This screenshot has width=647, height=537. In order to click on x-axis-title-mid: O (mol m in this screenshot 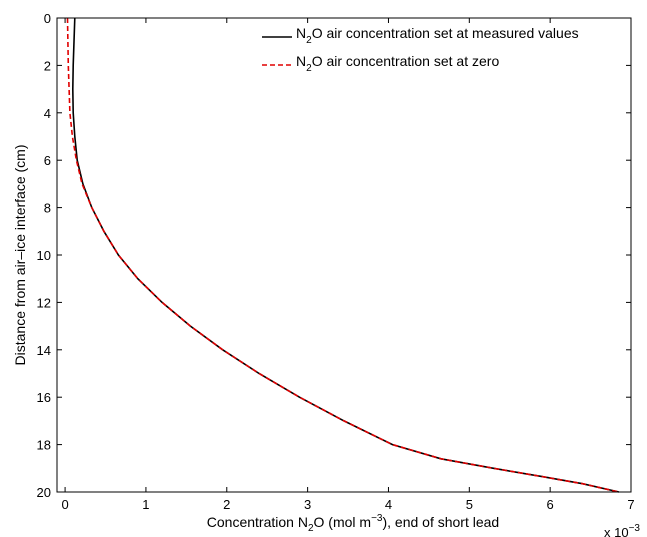, I will do `click(343, 522)`.